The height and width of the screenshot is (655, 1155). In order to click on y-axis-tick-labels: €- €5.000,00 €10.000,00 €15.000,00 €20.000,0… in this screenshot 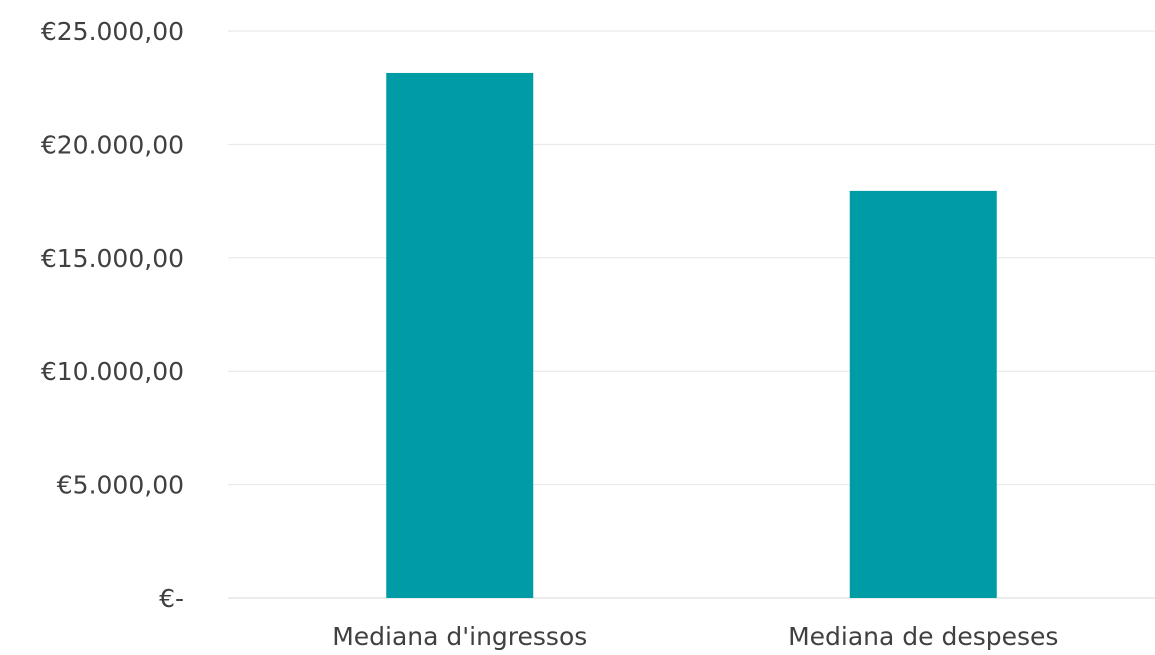, I will do `click(112, 315)`.